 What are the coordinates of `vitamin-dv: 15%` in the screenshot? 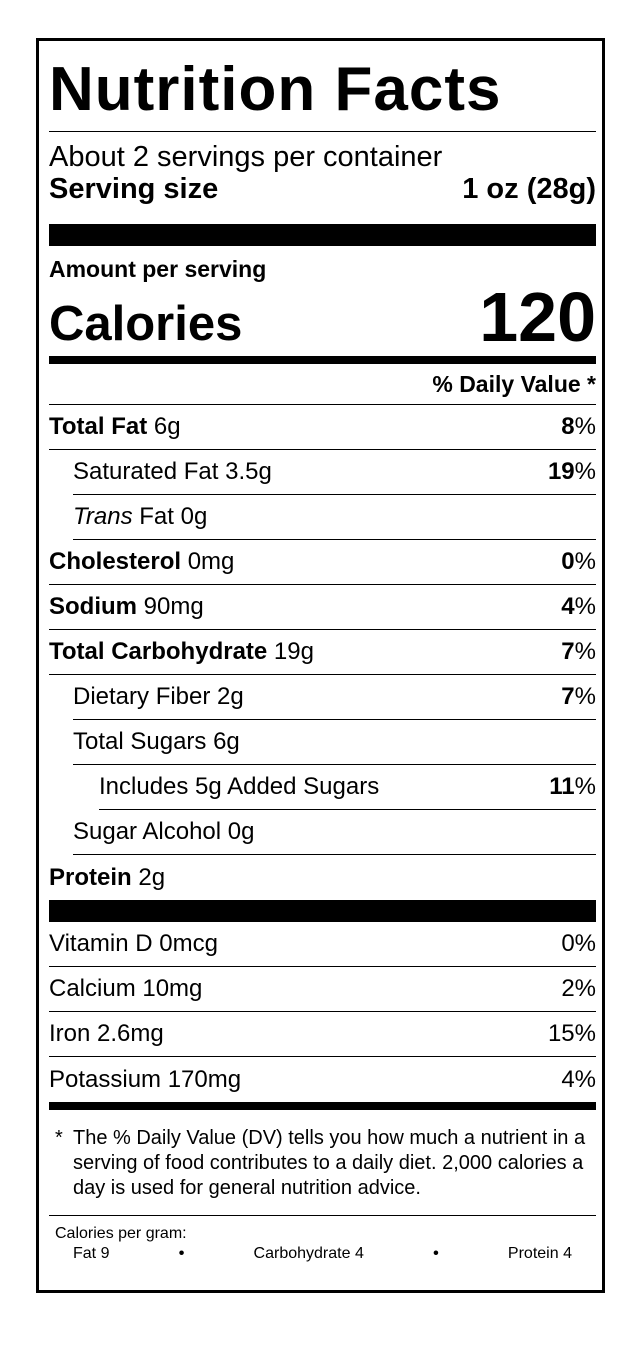 It's located at (571, 1033).